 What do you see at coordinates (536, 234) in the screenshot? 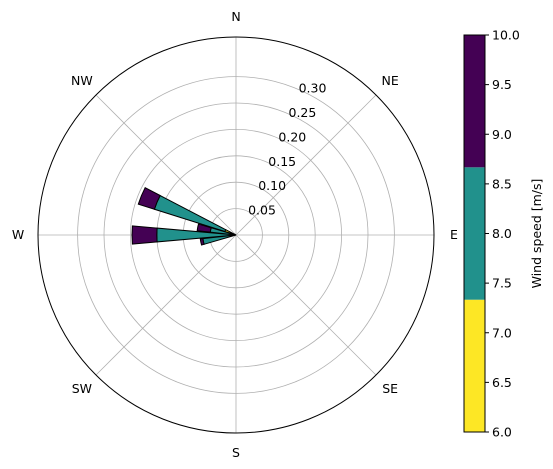
I see `colorbar-label: Wind speed [m/s]` at bounding box center [536, 234].